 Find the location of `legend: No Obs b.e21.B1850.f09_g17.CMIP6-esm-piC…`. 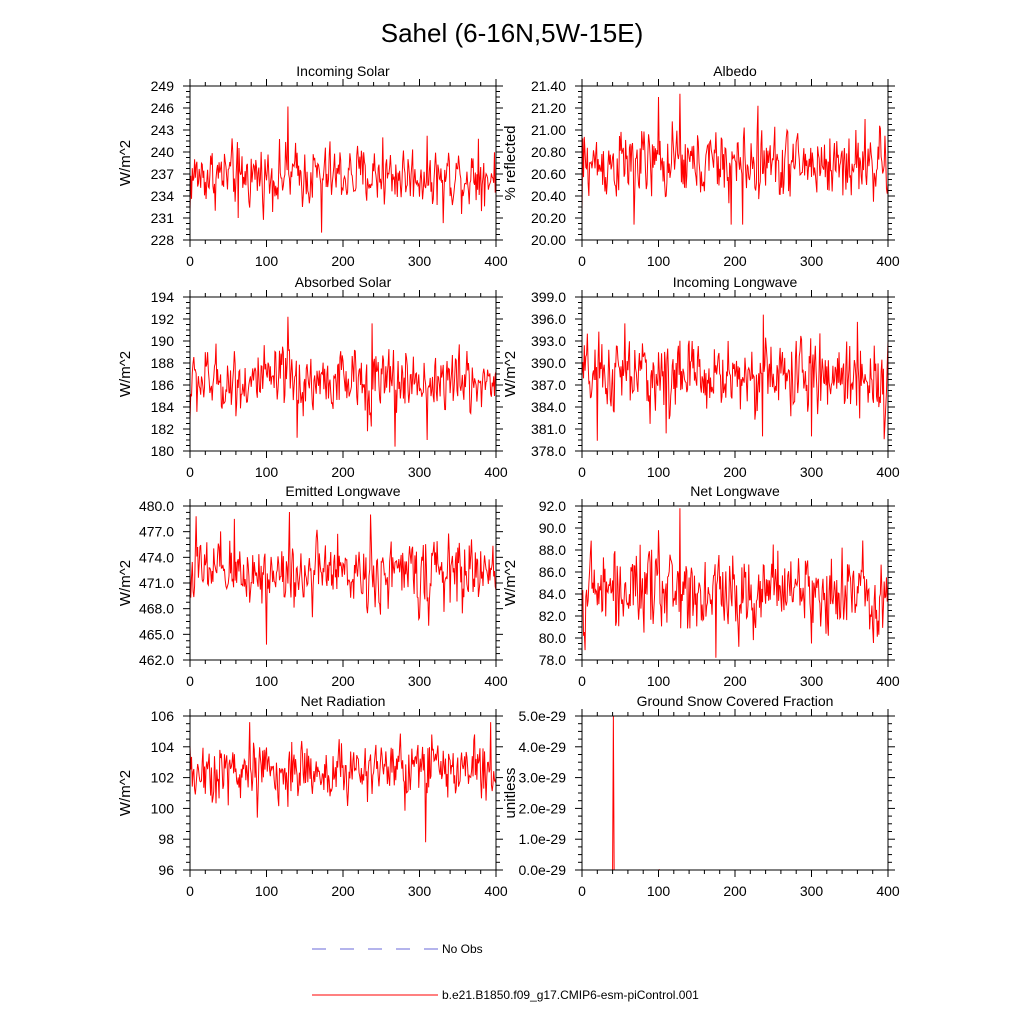

legend: No Obs b.e21.B1850.f09_g17.CMIP6-esm-piC… is located at coordinates (505, 972).